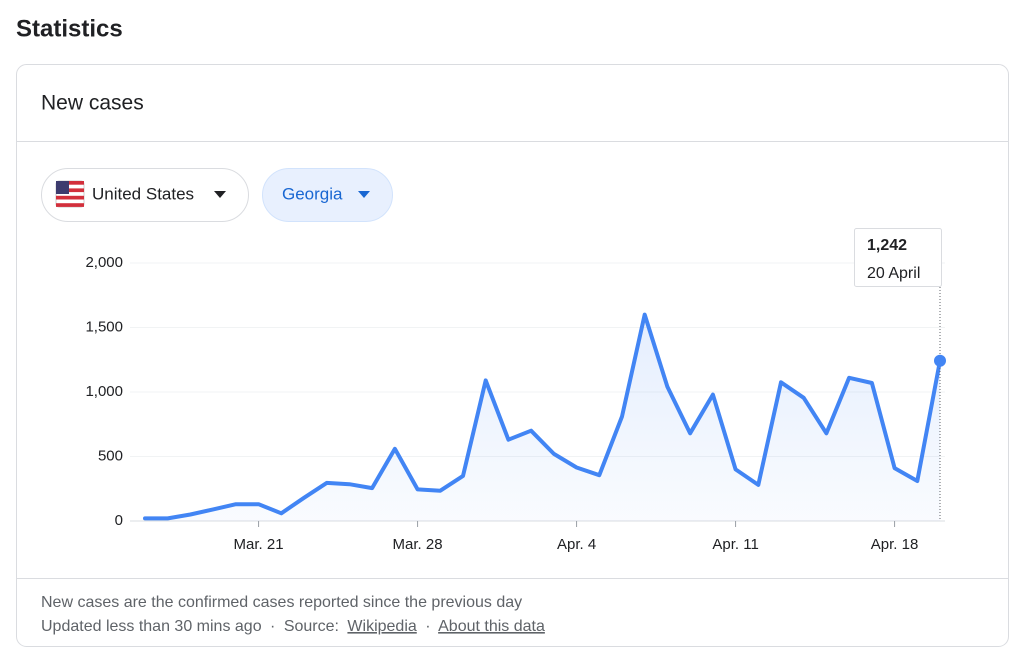 Image resolution: width=1023 pixels, height=657 pixels. I want to click on y-tick-label: 0, so click(119, 520).